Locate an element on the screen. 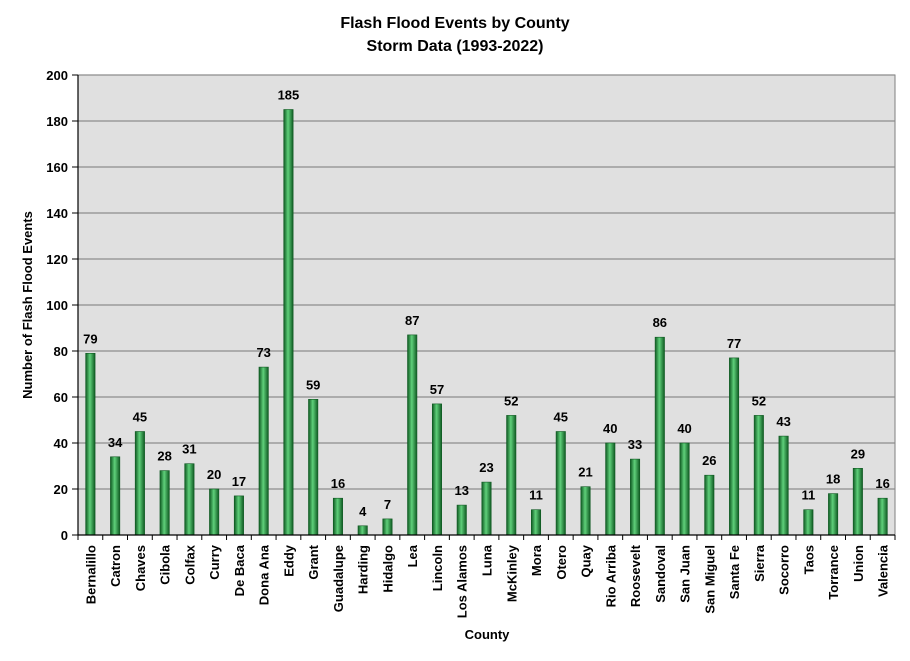 This screenshot has width=910, height=661. data-label: 73 is located at coordinates (263, 352).